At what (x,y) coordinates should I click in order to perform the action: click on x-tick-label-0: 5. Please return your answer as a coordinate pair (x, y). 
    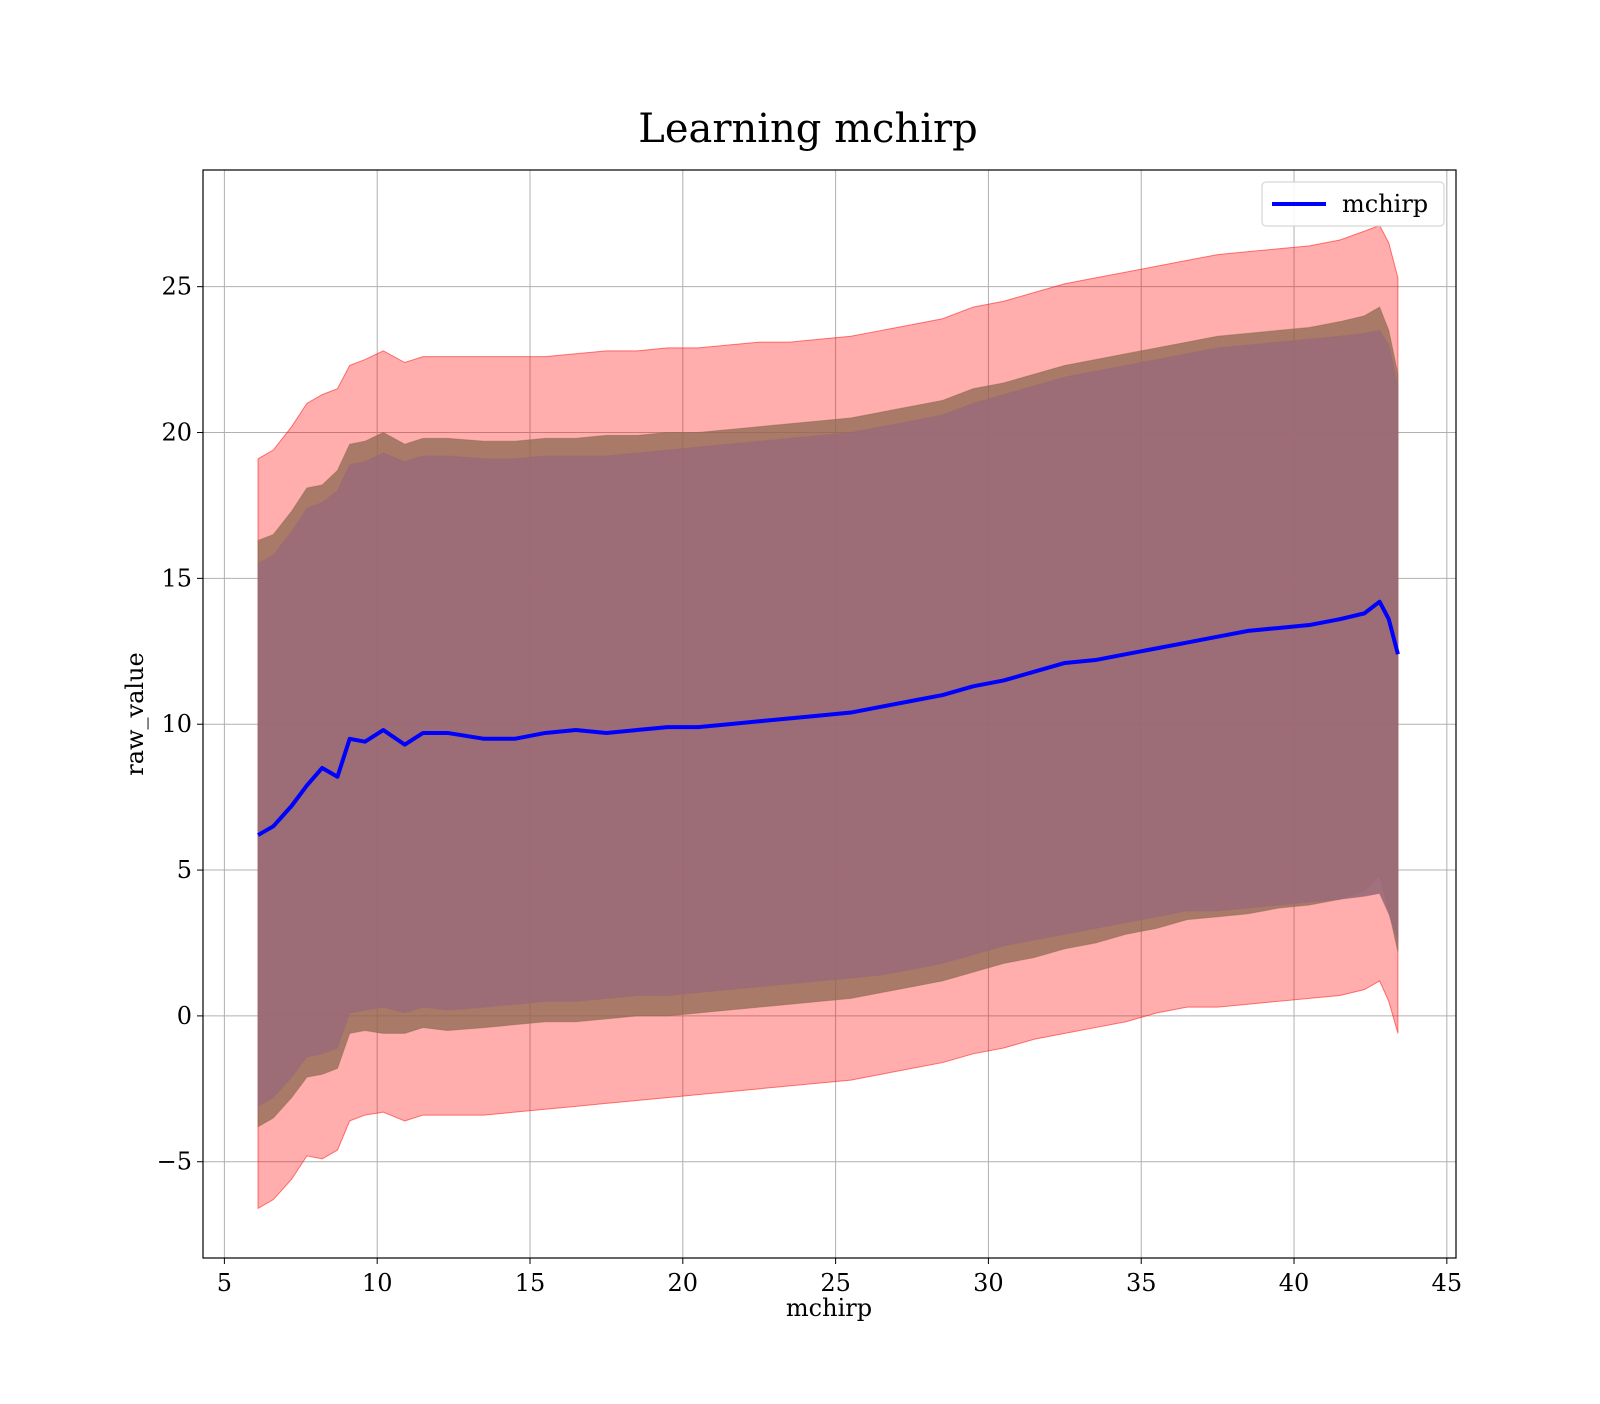
    Looking at the image, I should click on (224, 1283).